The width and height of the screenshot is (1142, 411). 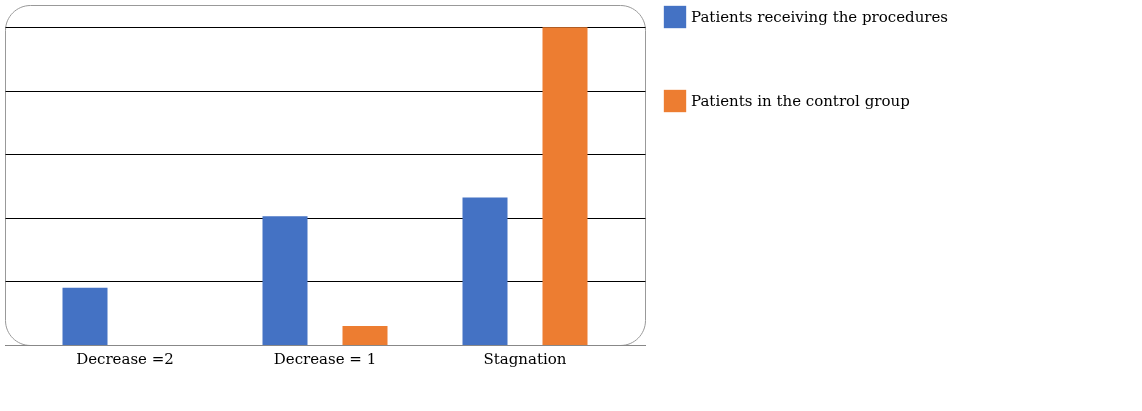 What do you see at coordinates (820, 17) in the screenshot?
I see `legend-label: Patients receiving the procedures` at bounding box center [820, 17].